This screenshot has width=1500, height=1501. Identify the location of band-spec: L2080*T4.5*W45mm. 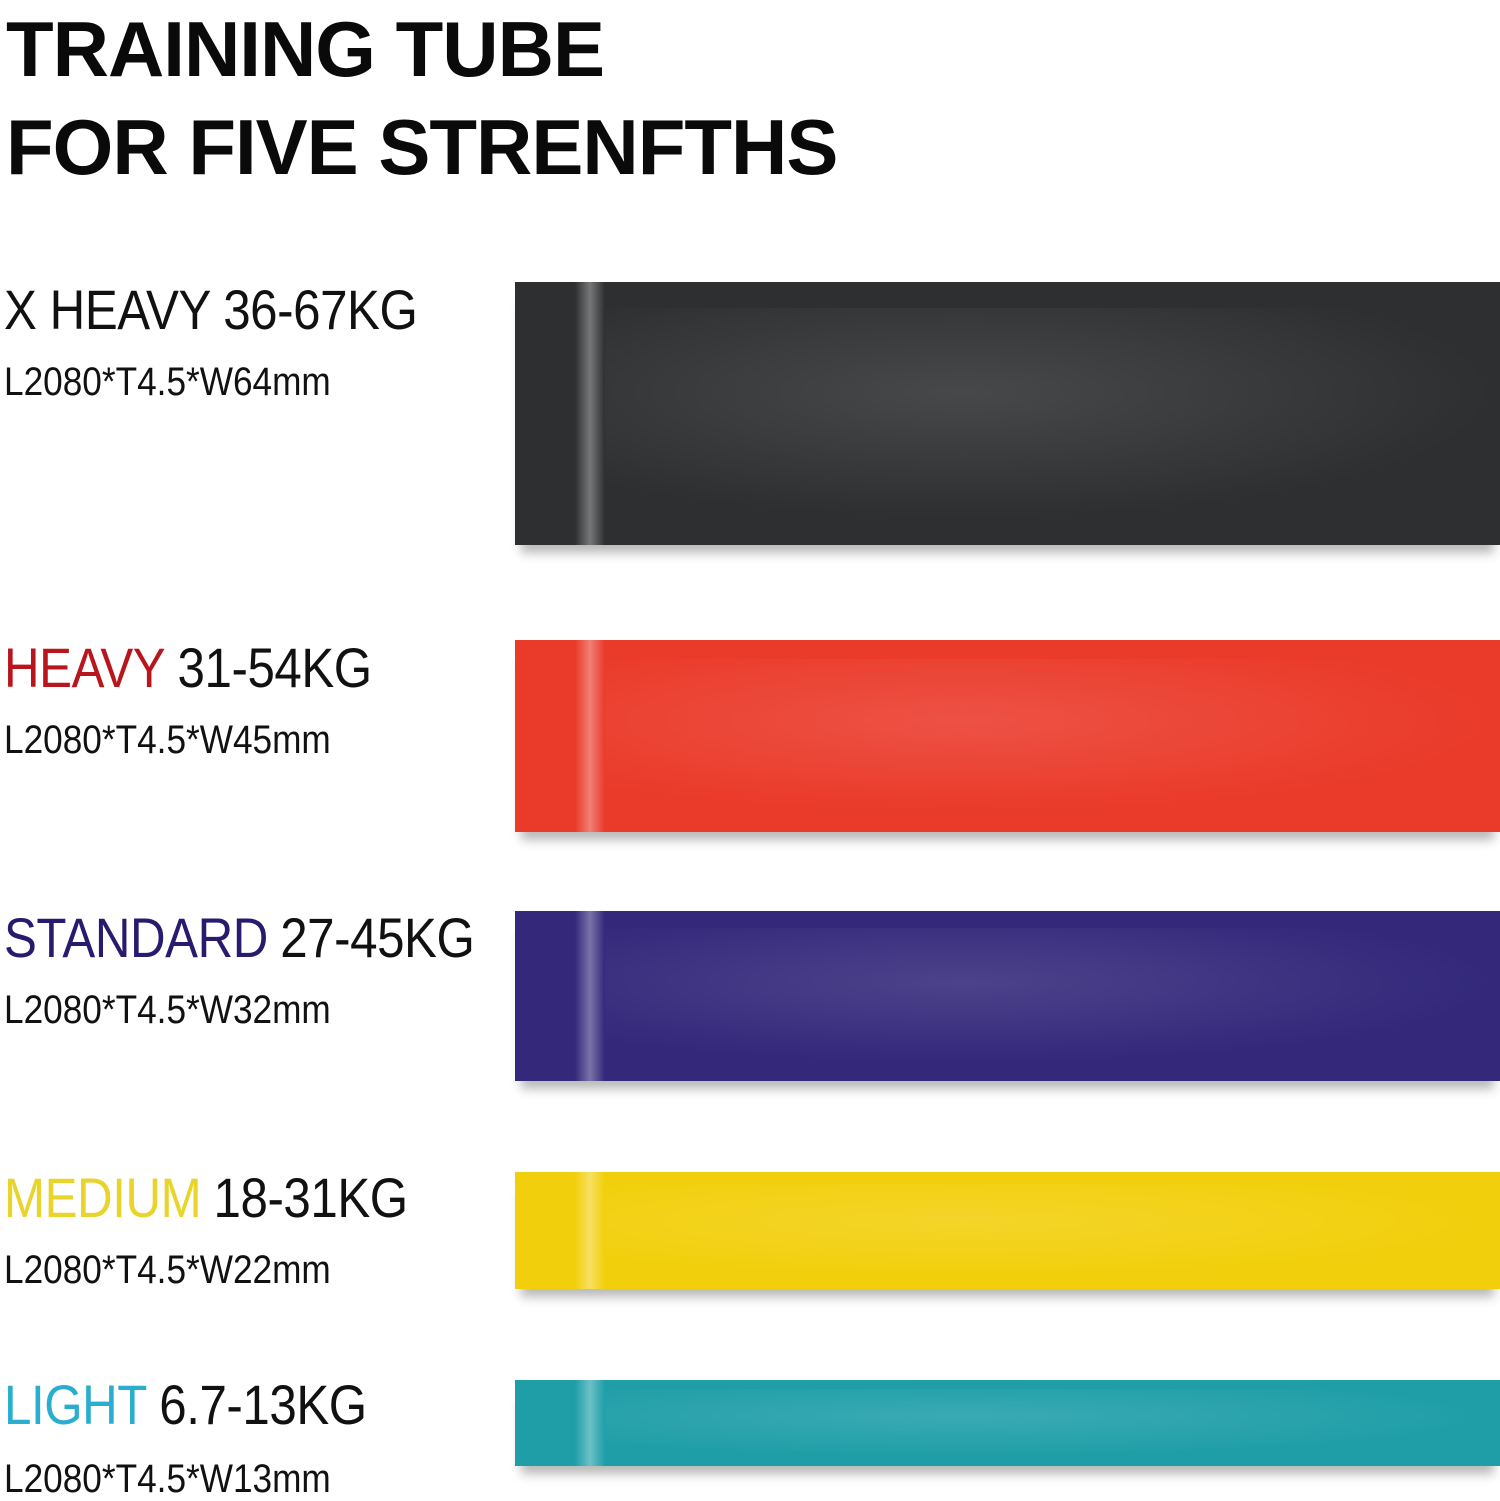
(167, 740).